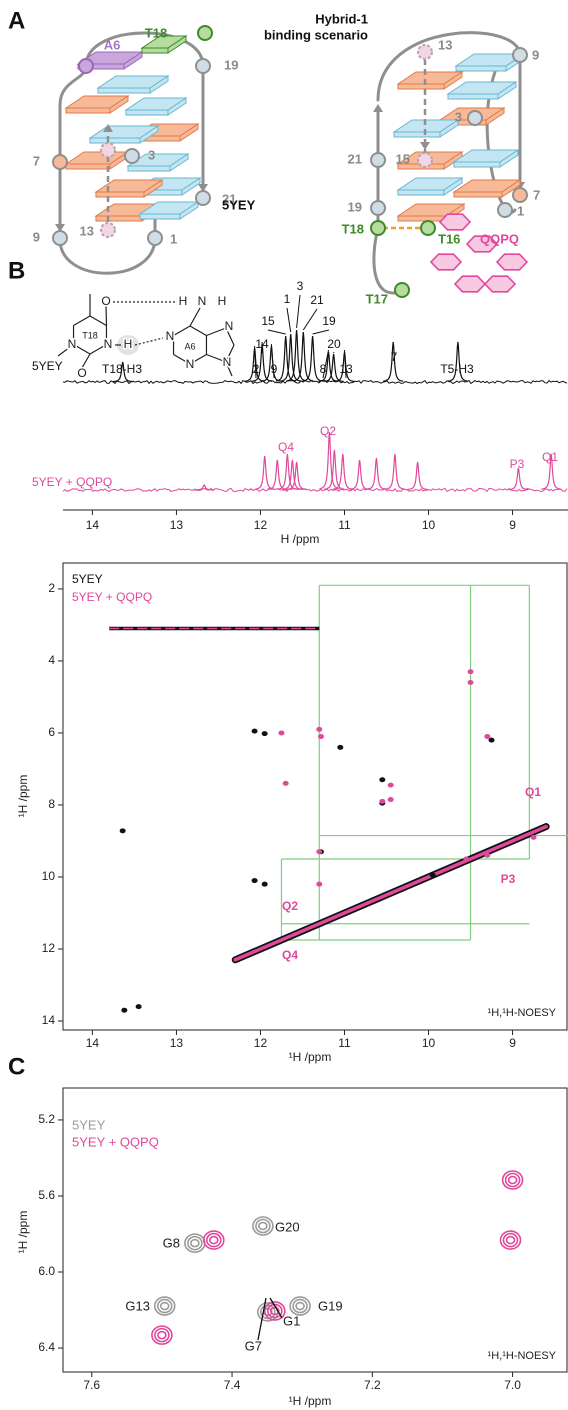 The image size is (568, 1410). Describe the element at coordinates (372, 1385) in the screenshot. I see `x-tick-label: 7.2` at that location.